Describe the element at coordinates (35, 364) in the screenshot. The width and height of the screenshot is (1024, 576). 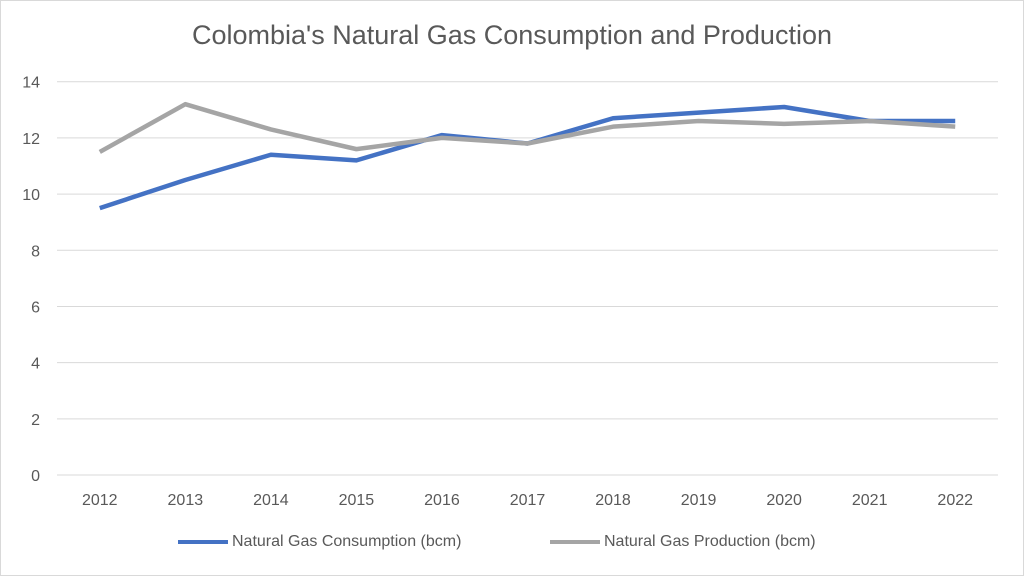
I see `y-tick-label: 4` at that location.